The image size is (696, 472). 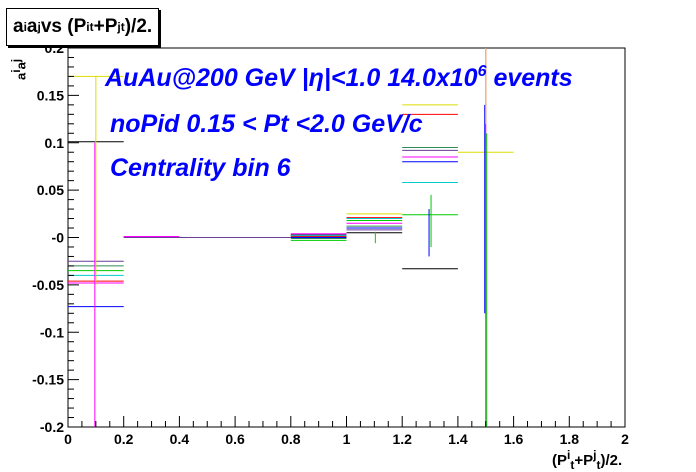 I want to click on title-sup-i: i, so click(x=25, y=27).